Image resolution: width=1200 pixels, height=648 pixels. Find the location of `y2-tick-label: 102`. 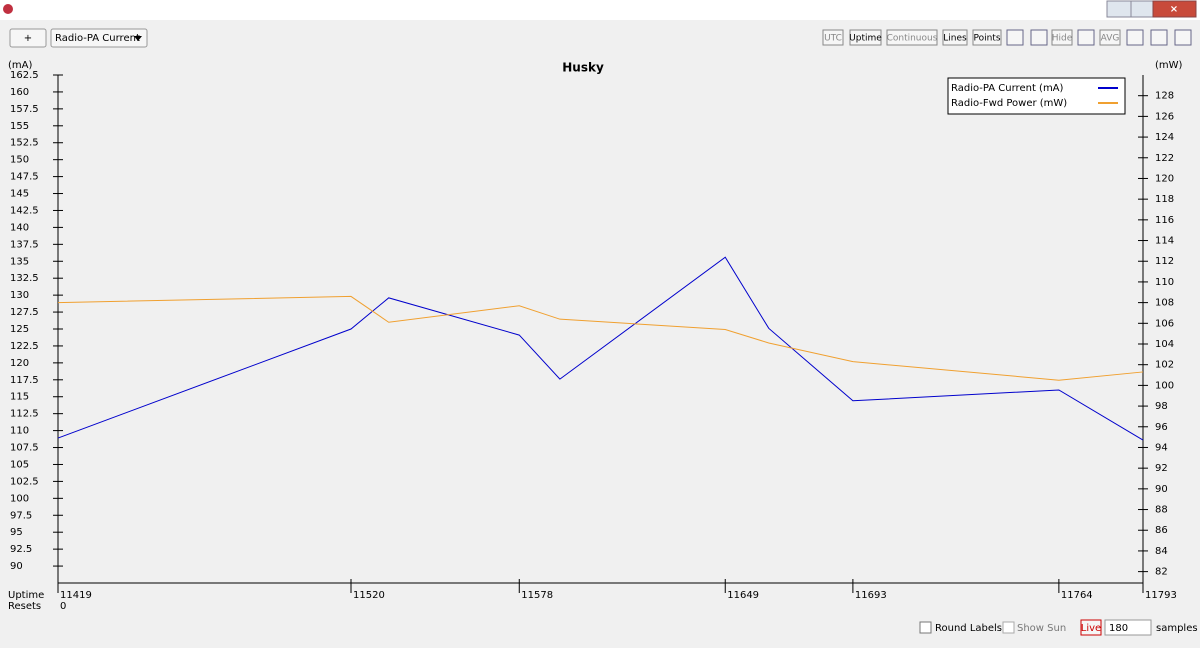

y2-tick-label: 102 is located at coordinates (1164, 365).